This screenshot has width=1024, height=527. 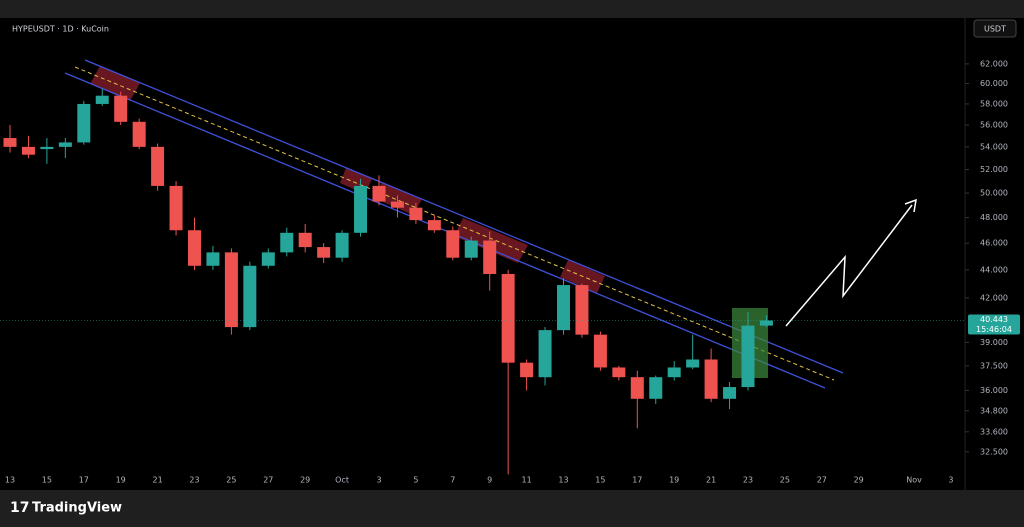 I want to click on price-tag, so click(x=994, y=324).